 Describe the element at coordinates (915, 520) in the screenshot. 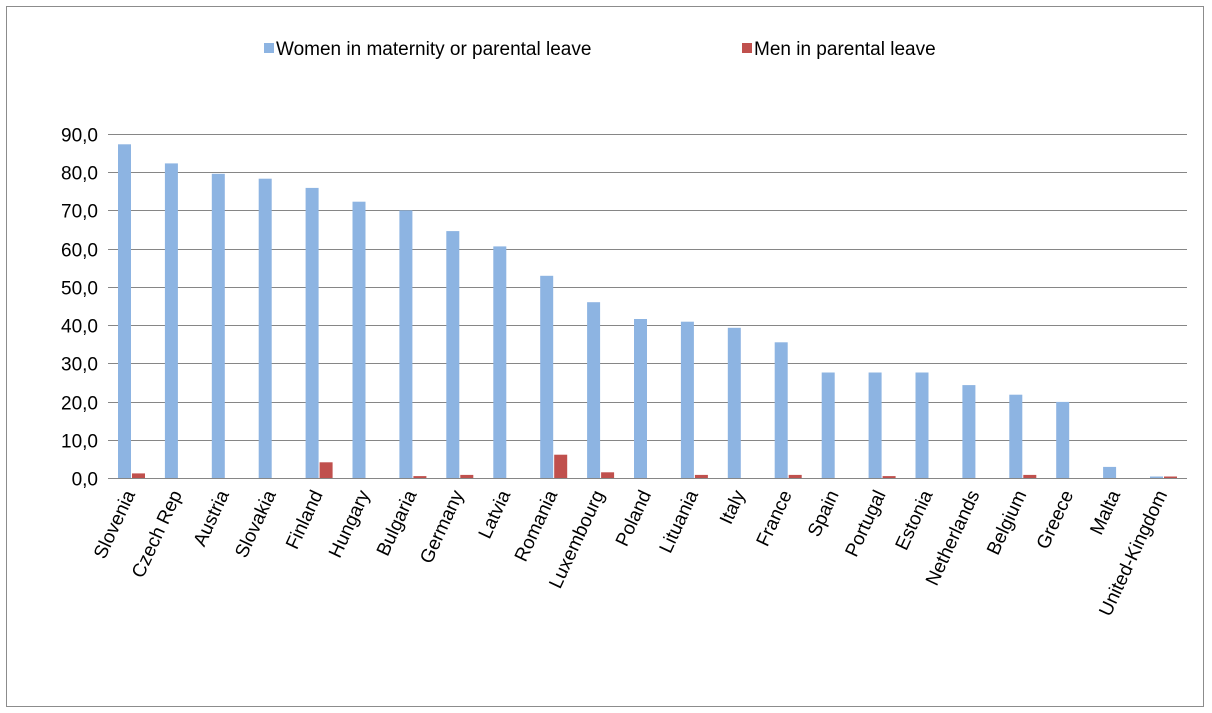

I see `x-tick-label: Estonia` at that location.